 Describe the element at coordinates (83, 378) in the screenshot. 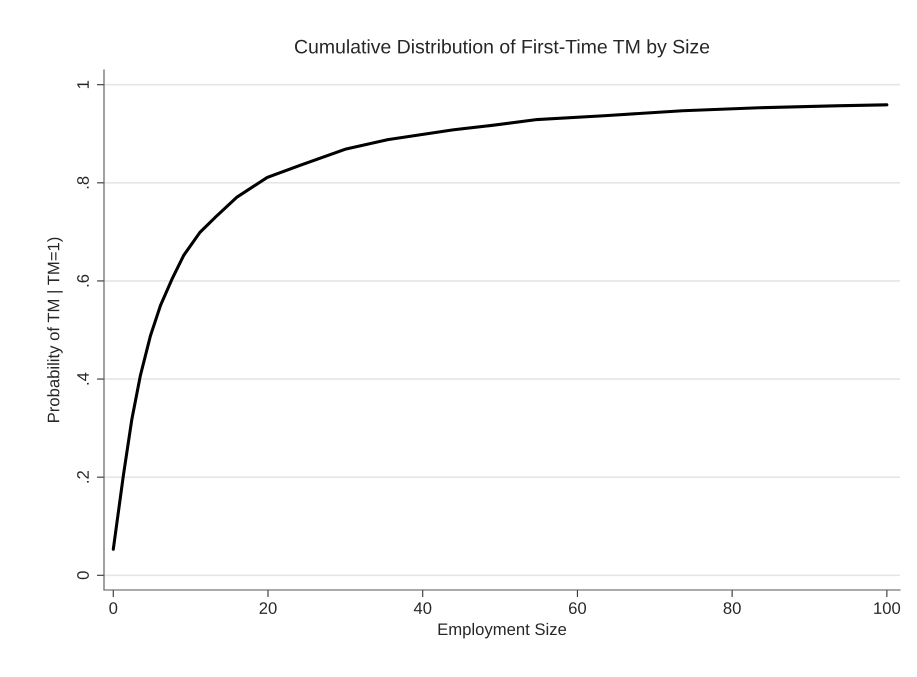

I see `y-tick-label: .4` at that location.